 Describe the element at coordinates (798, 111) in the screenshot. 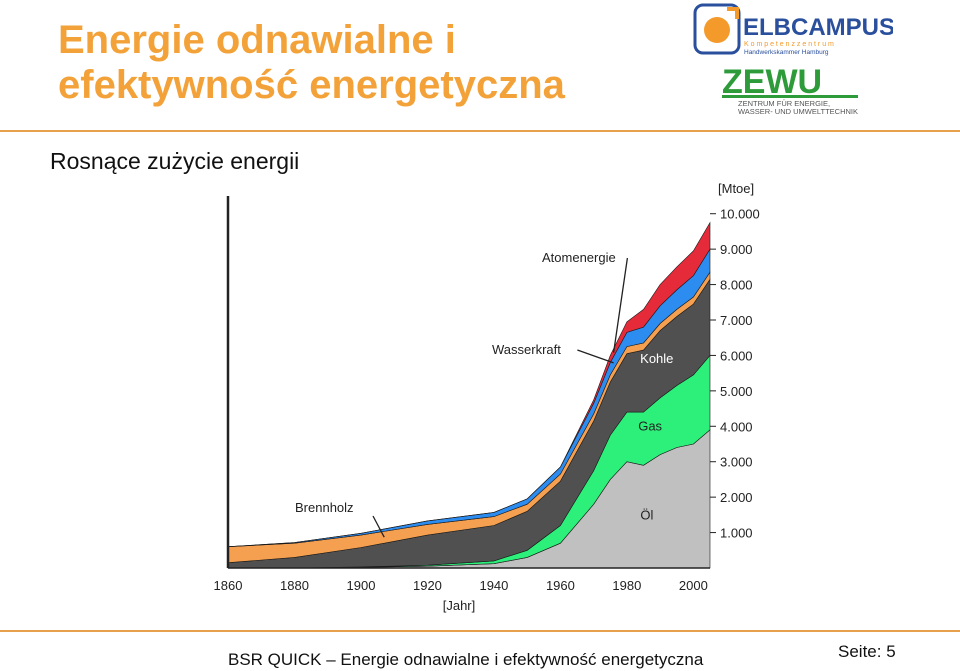

I see `zewu-logo-line2: WASSER- UND UMWELTTECHNIK` at that location.